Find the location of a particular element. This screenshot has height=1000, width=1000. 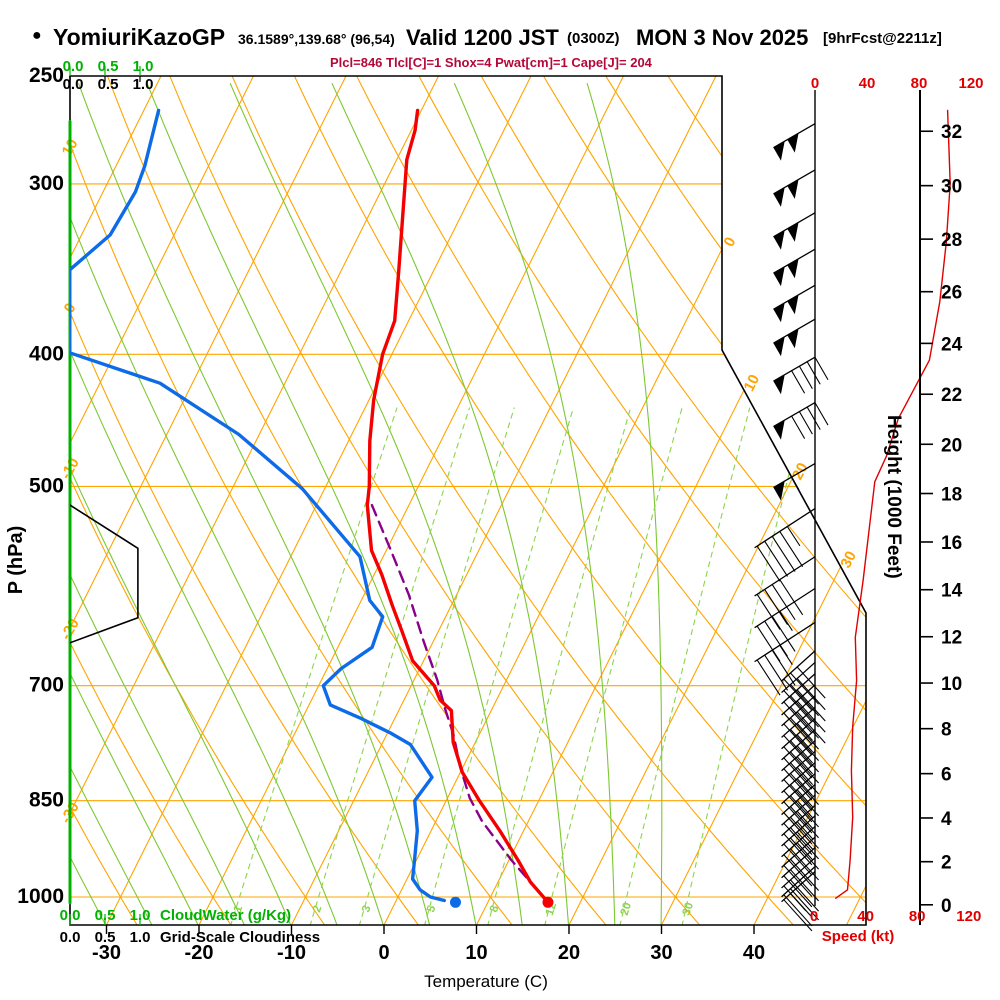

svg-text: 3 is located at coordinates (366, 909).